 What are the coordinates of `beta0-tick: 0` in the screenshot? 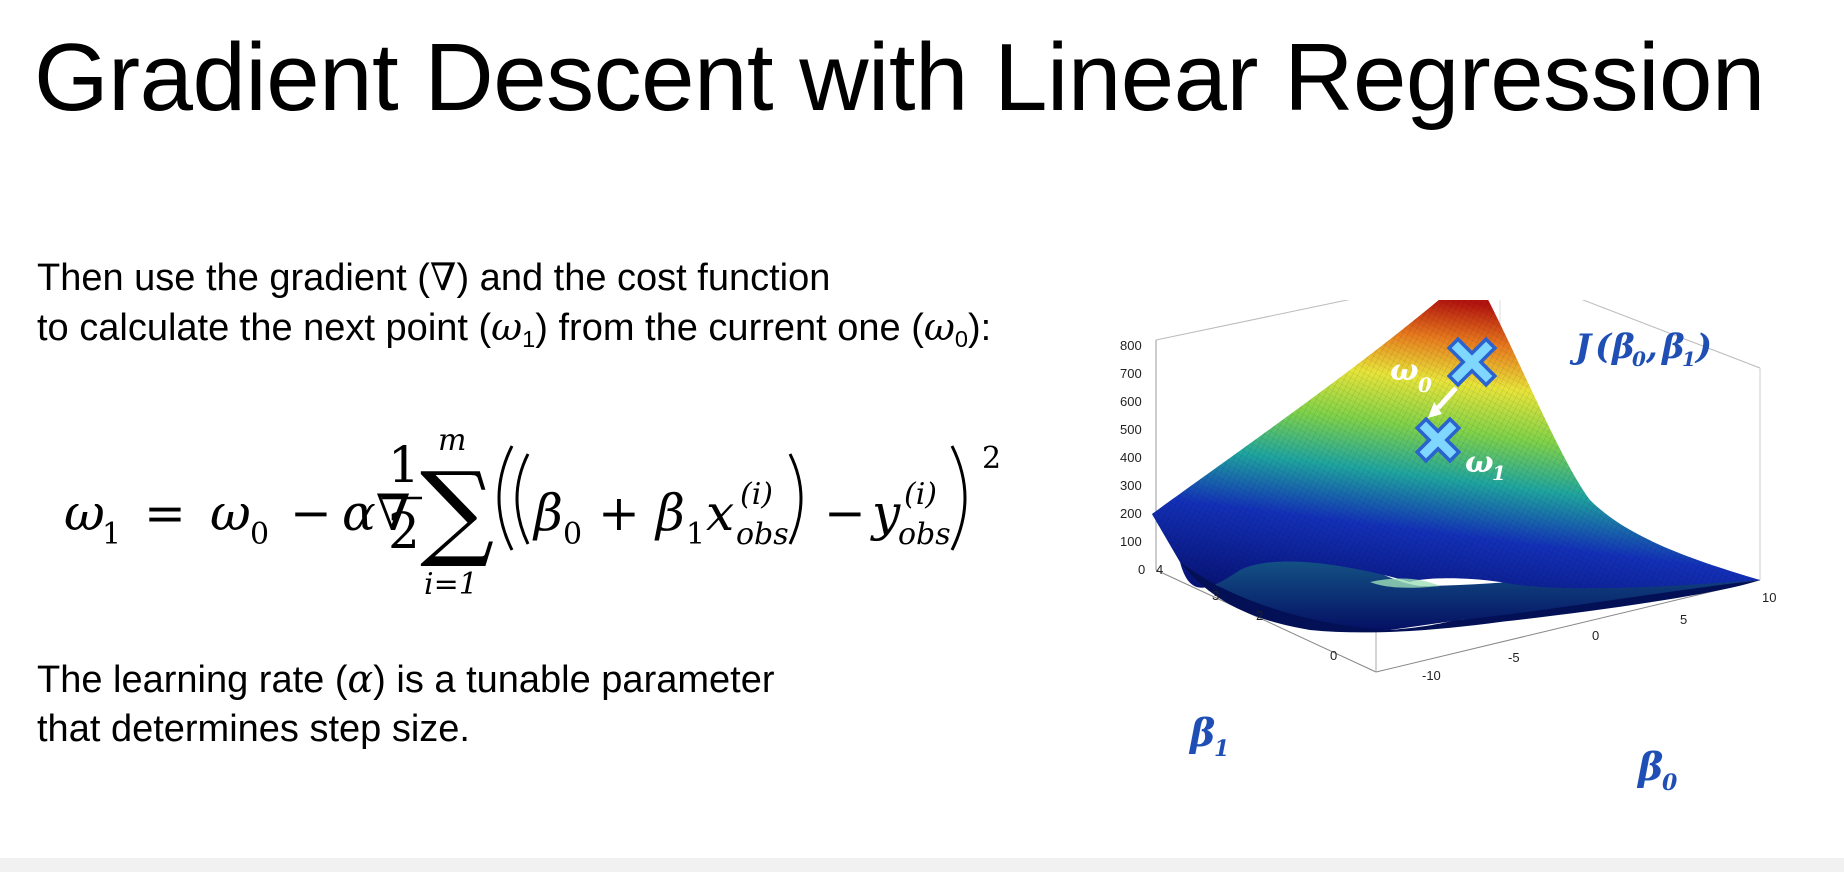 It's located at (1595, 635).